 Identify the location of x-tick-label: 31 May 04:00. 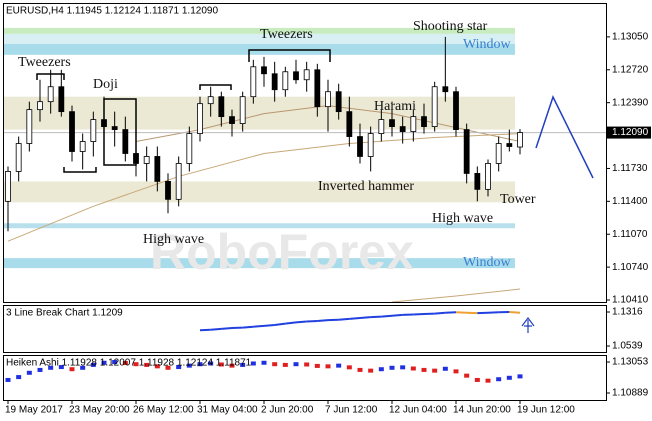
(227, 410).